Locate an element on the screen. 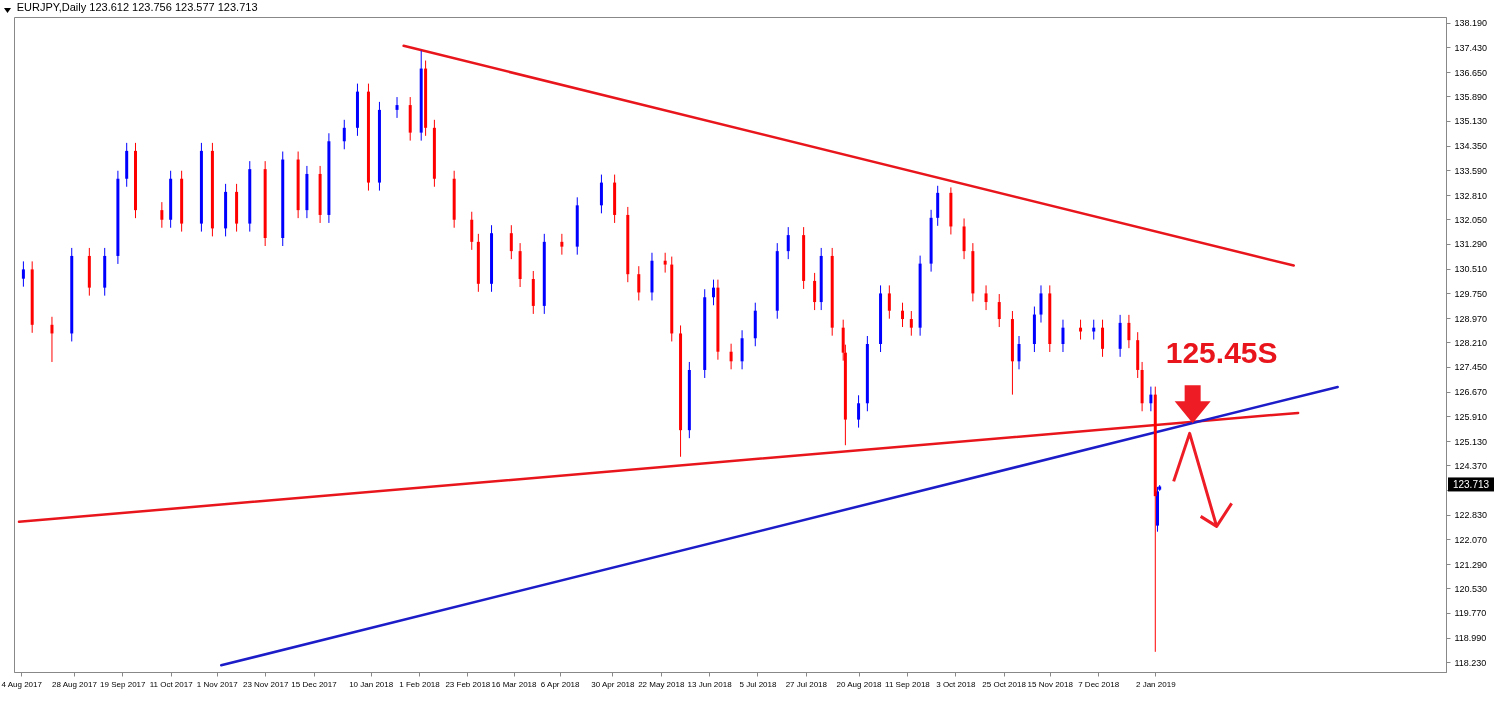 This screenshot has height=705, width=1500. y-tick-label: 128.970 is located at coordinates (1471, 318).